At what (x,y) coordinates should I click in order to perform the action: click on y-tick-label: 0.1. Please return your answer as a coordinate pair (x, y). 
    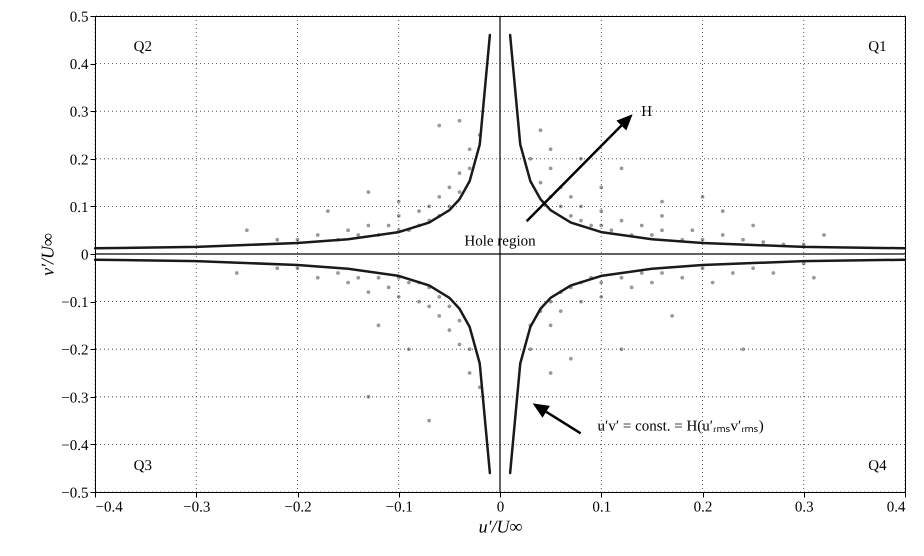
    Looking at the image, I should click on (79, 208).